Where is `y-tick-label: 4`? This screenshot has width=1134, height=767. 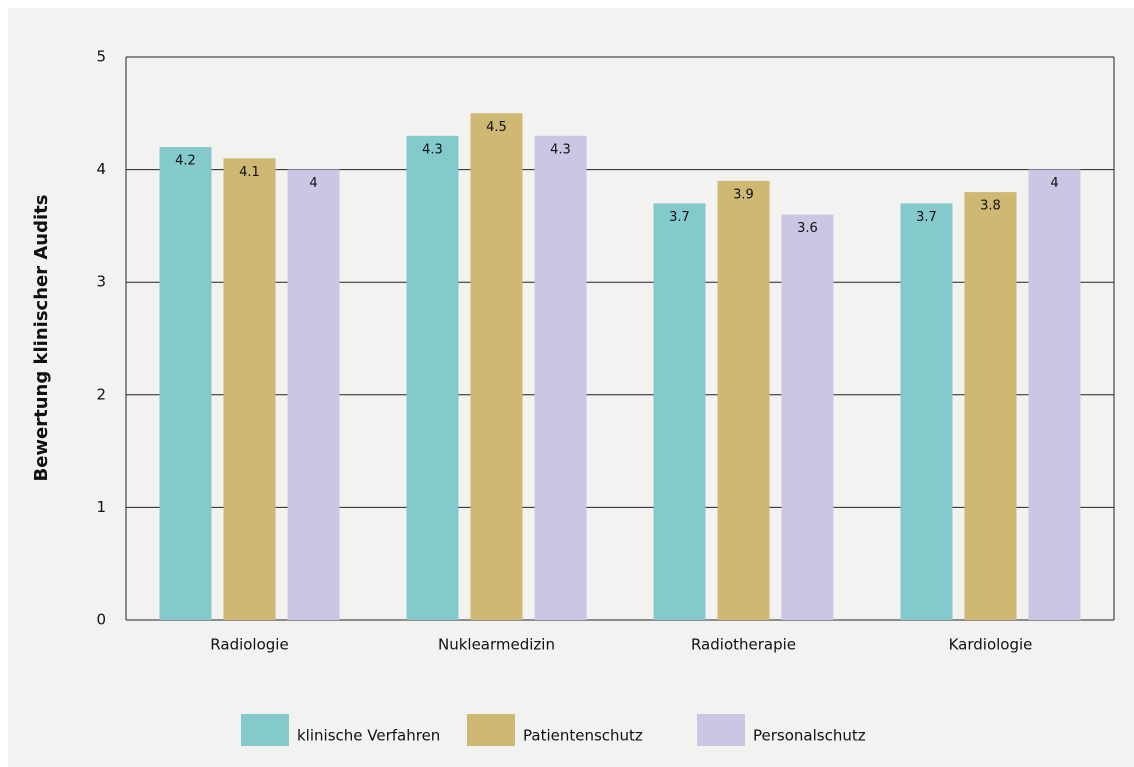
y-tick-label: 4 is located at coordinates (101, 169).